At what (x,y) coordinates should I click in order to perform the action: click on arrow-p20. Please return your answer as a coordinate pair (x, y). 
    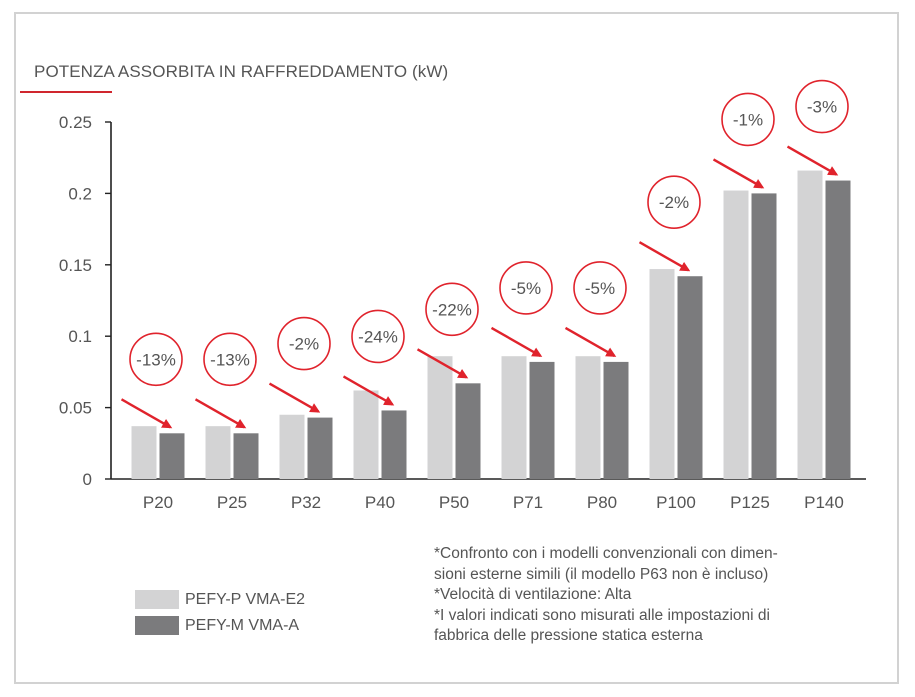
    Looking at the image, I should click on (146, 413).